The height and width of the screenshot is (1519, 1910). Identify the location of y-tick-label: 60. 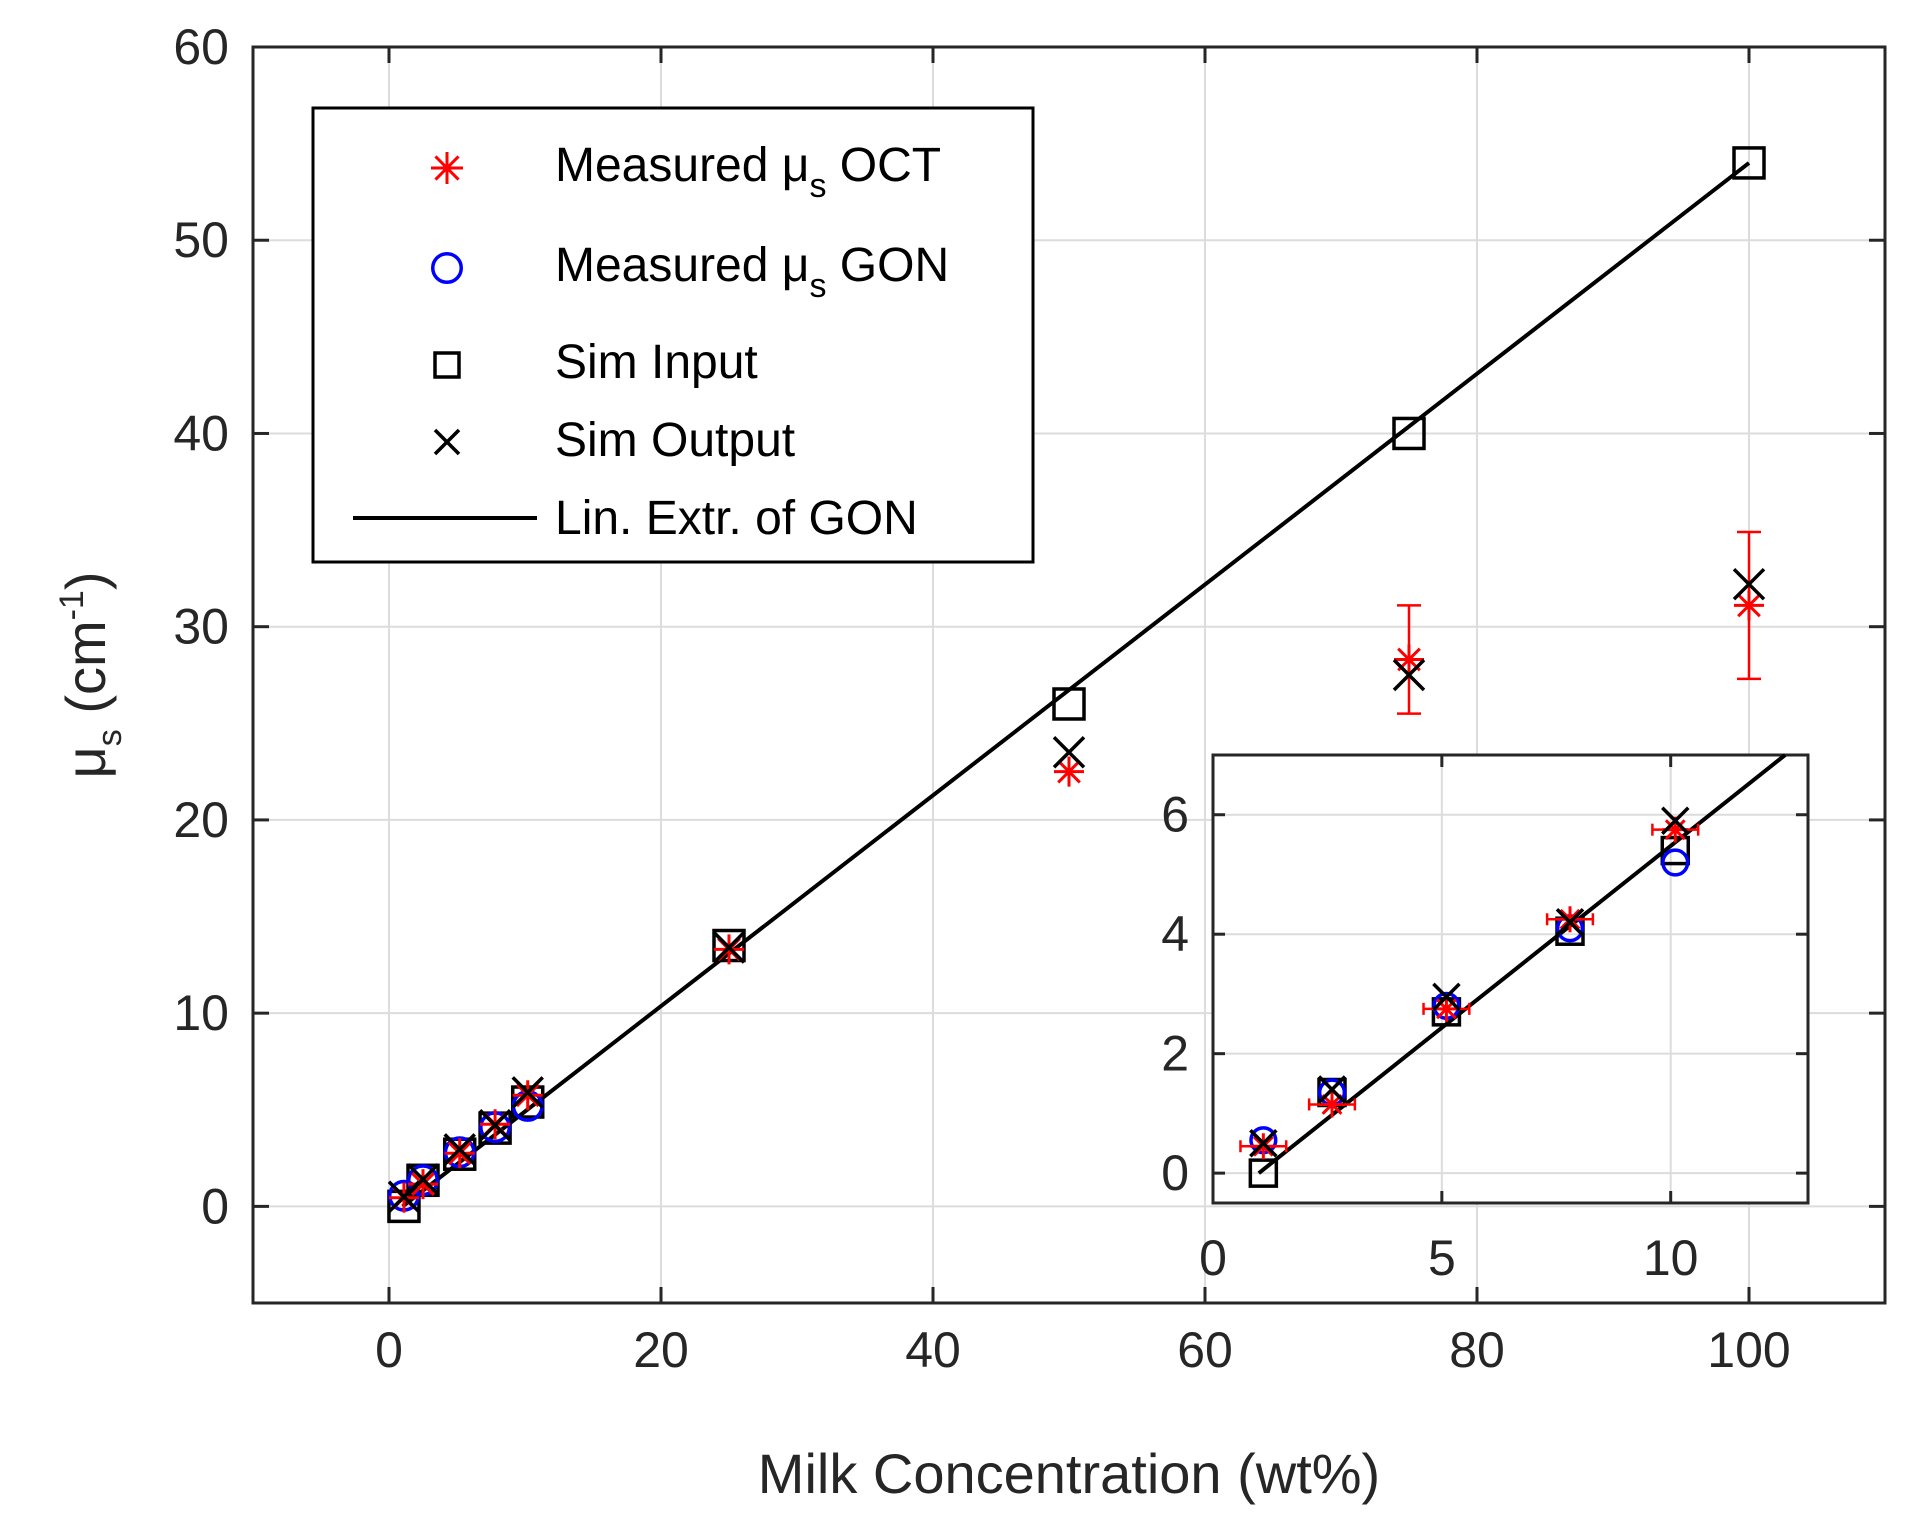
(201, 47).